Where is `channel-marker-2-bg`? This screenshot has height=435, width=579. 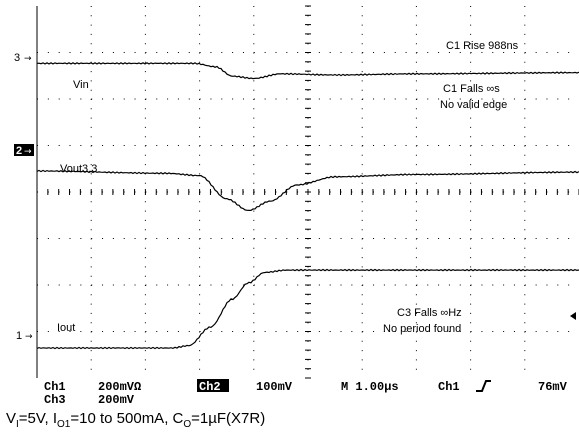
channel-marker-2-bg is located at coordinates (24, 150).